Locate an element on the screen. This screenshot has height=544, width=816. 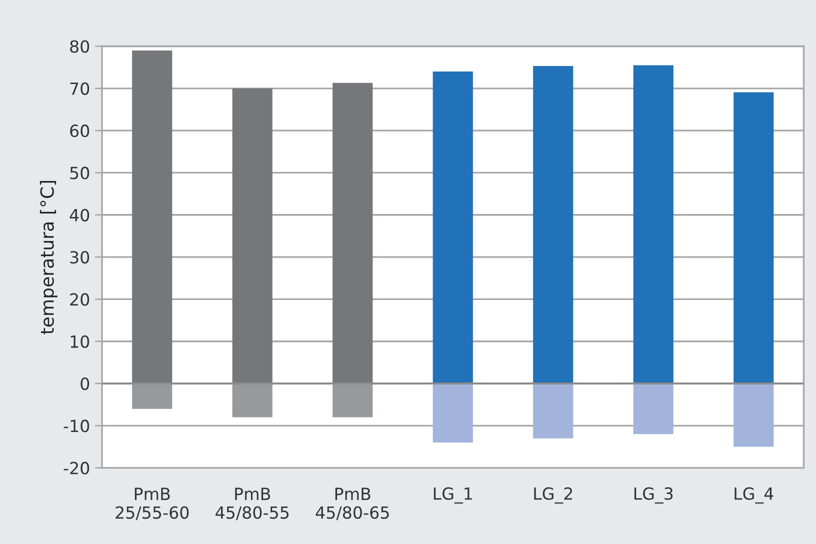
y-tick-label: 40 is located at coordinates (80, 215).